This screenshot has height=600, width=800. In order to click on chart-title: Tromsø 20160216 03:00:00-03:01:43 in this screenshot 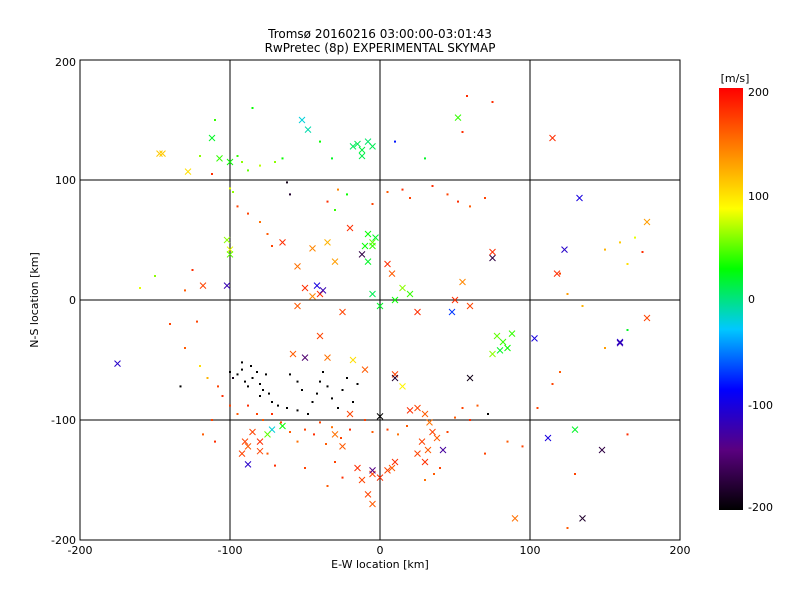, I will do `click(379, 34)`.